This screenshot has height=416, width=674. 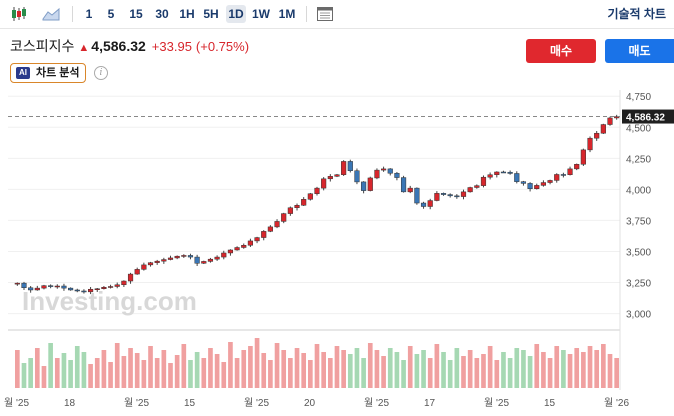 What do you see at coordinates (561, 51) in the screenshot?
I see `buy-button: 매수` at bounding box center [561, 51].